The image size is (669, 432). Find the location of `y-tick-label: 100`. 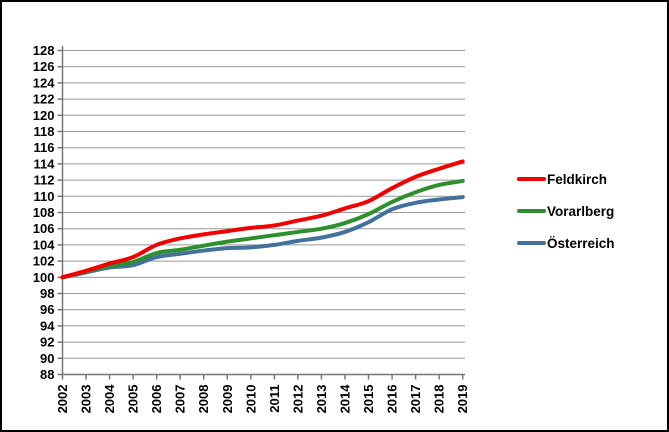

y-tick-label: 100 is located at coordinates (44, 277).